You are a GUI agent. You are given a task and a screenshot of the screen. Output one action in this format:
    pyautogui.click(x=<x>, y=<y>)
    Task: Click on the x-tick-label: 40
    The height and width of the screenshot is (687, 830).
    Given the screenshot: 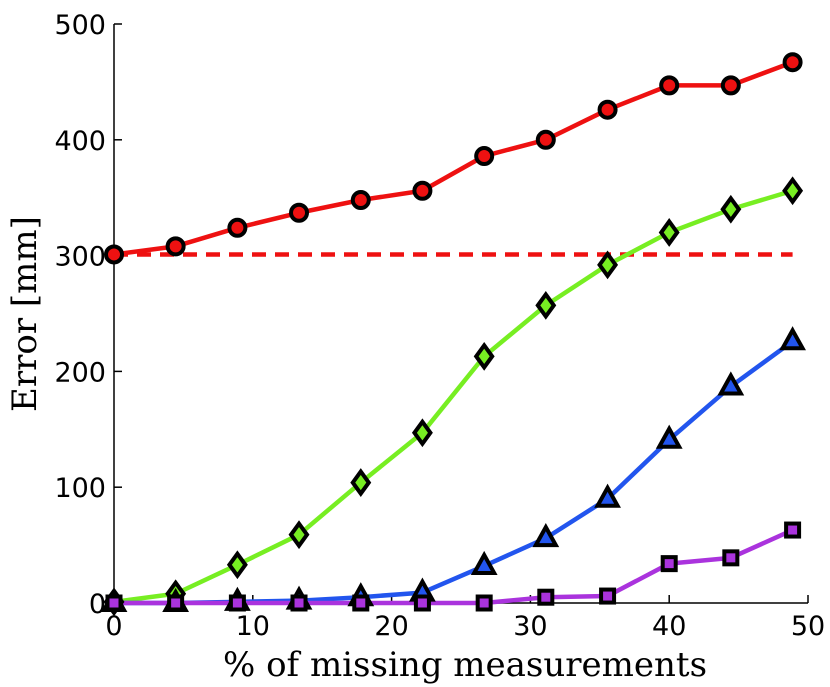 What is the action you would take?
    pyautogui.click(x=669, y=626)
    